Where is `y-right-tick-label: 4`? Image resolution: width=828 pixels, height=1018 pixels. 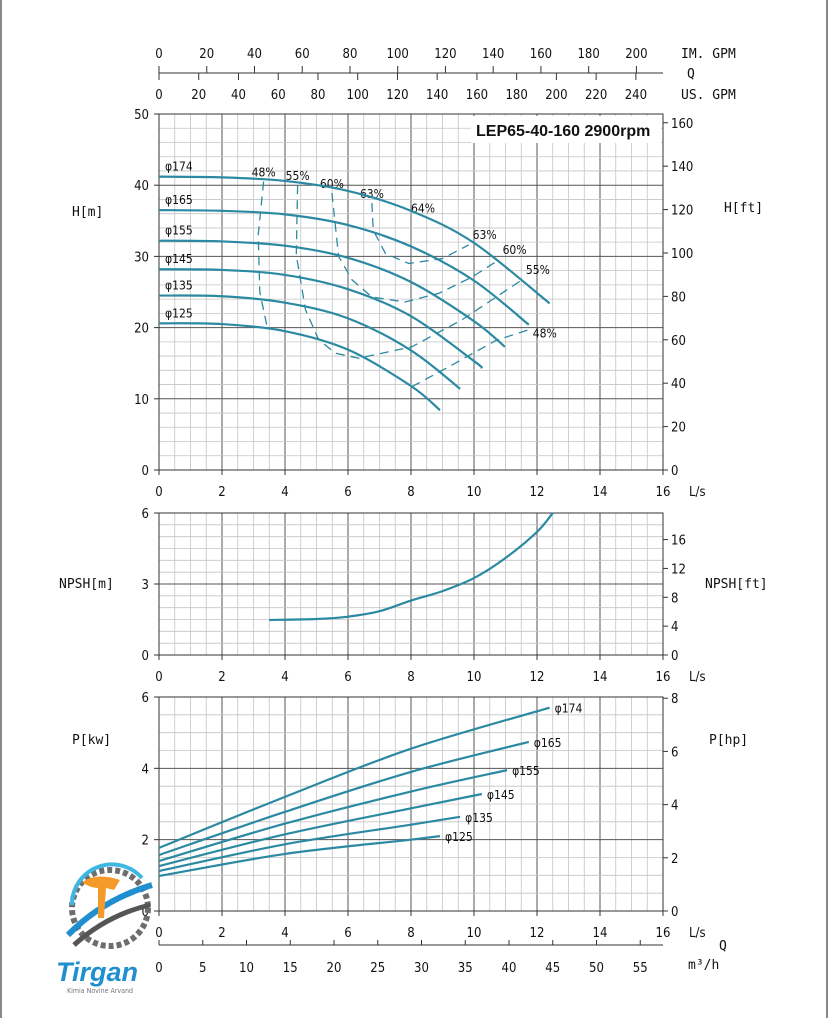
y-right-tick-label: 4 is located at coordinates (674, 806).